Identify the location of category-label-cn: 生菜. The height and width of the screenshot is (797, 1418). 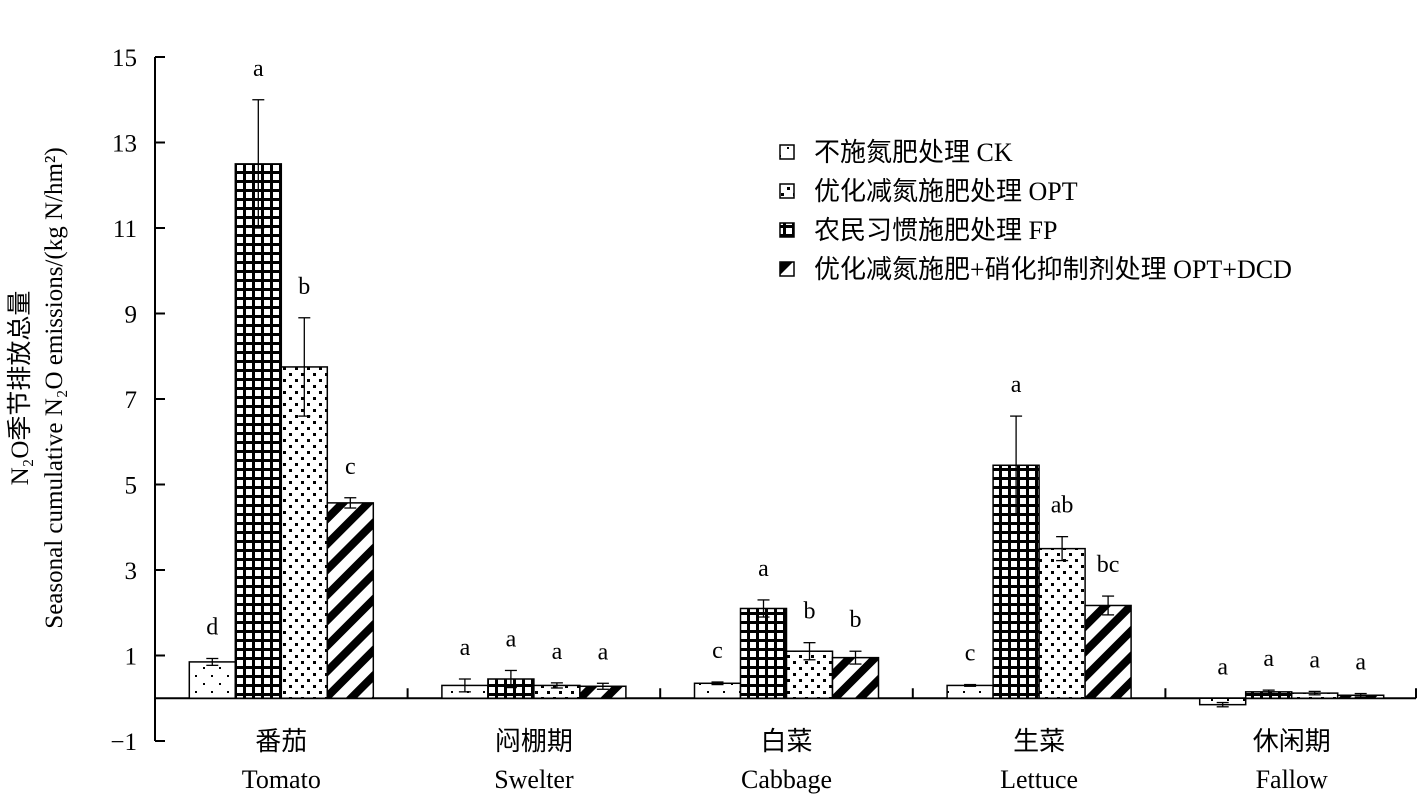
(1039, 741).